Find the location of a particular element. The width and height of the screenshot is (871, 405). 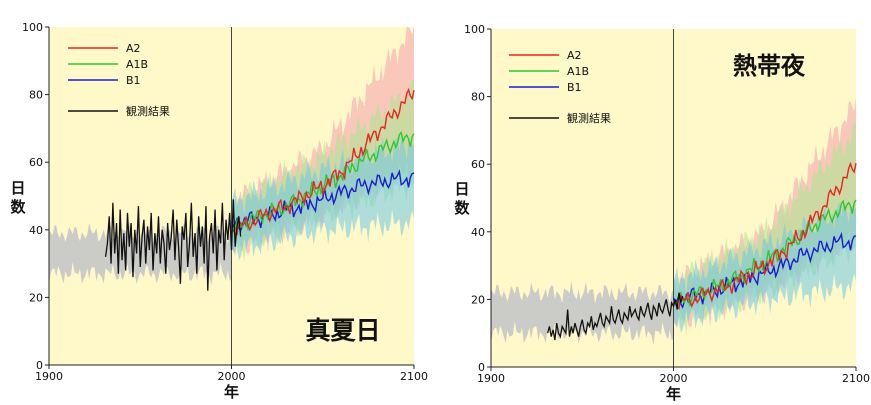

control-run-band is located at coordinates (582, 313).